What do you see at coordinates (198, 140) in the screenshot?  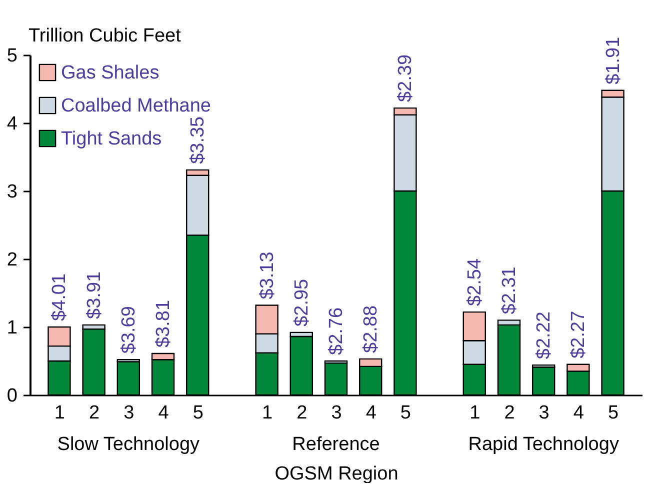 I see `annotation: $3.35` at bounding box center [198, 140].